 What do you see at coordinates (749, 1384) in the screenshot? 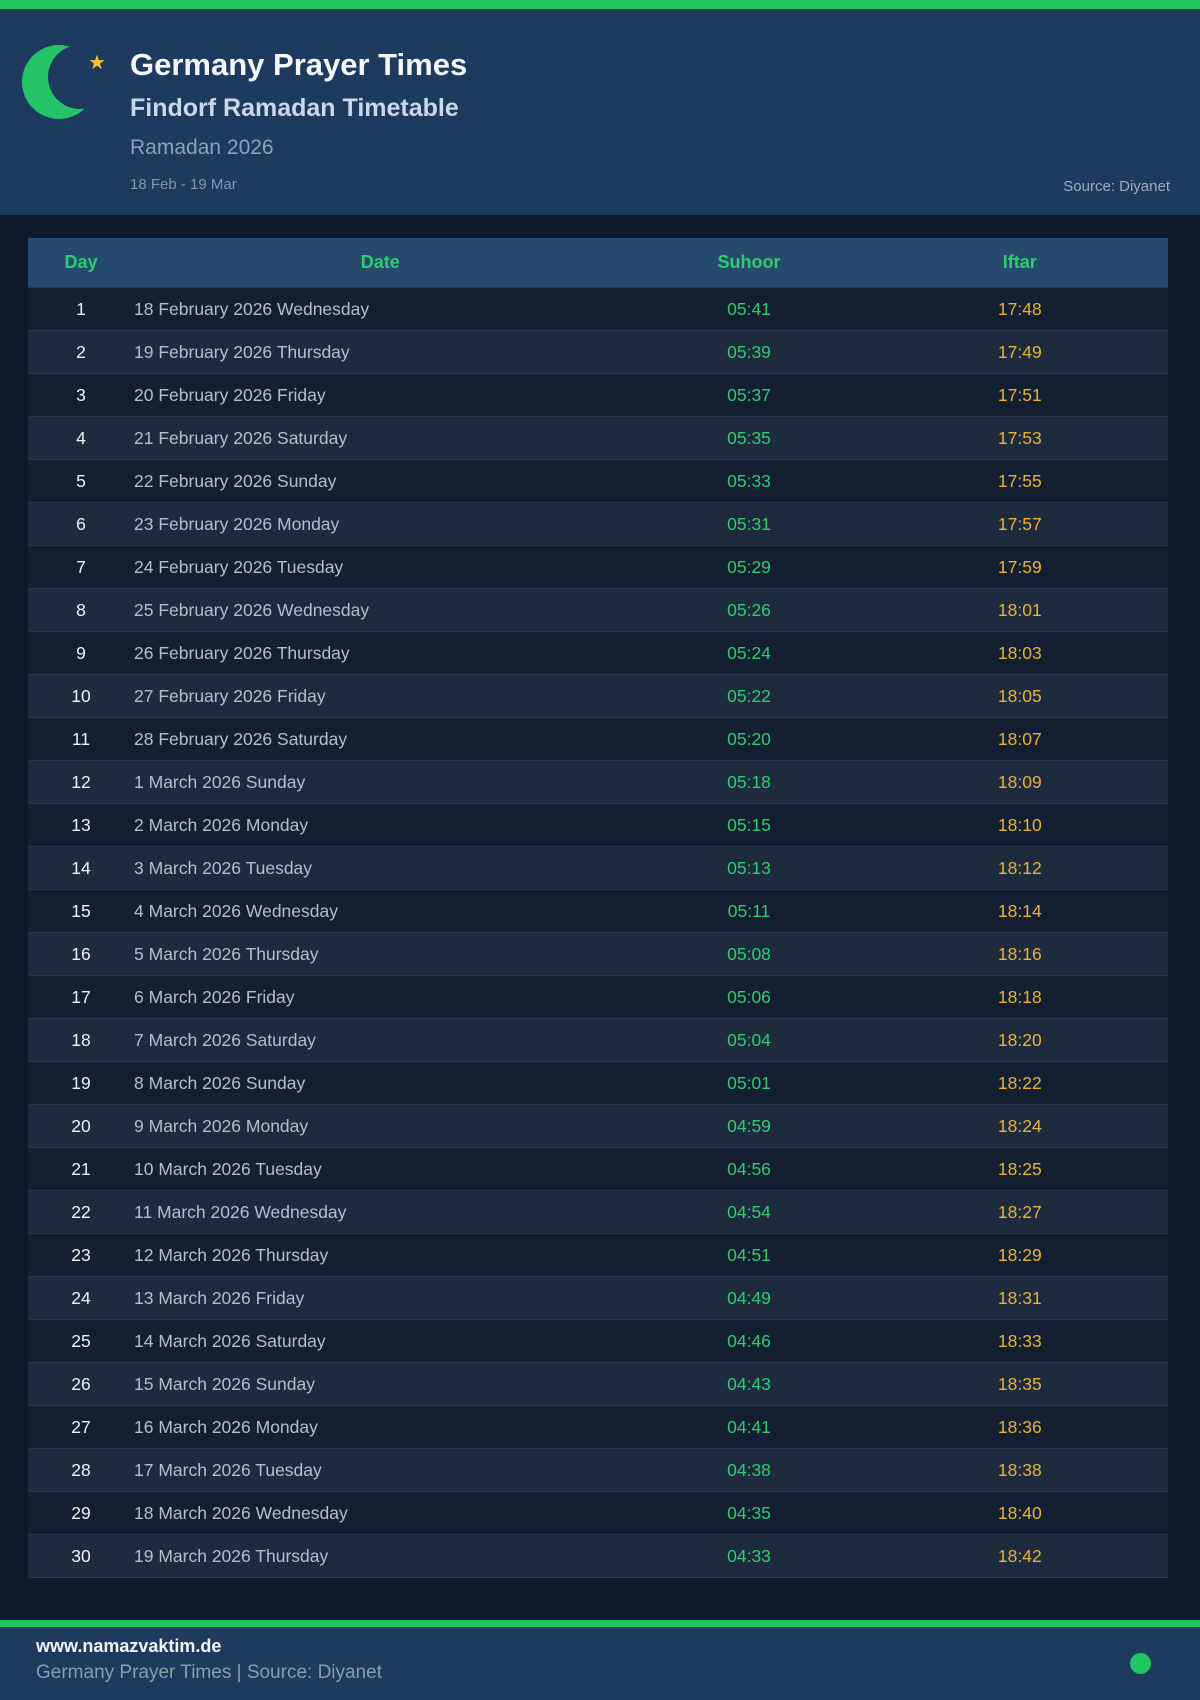
I see `suhoor-time-cell: 04:43` at bounding box center [749, 1384].